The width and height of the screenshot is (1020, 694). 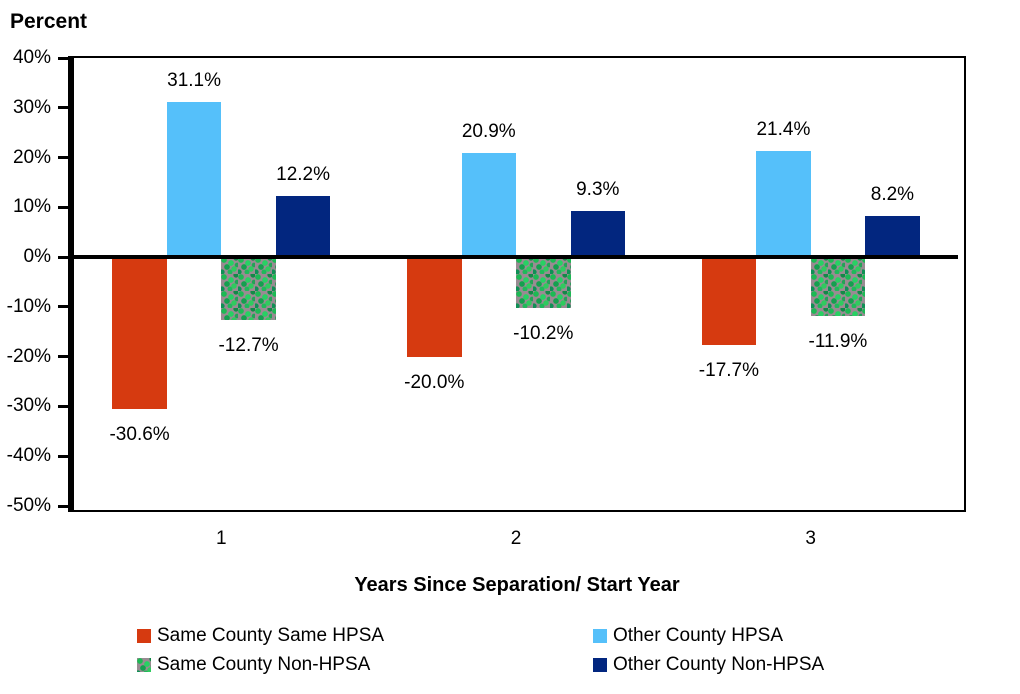 I want to click on legend-label: Other County Non-HPSA, so click(x=719, y=664).